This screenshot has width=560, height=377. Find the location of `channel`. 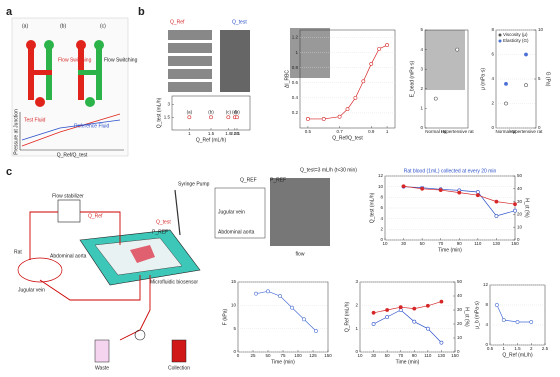

channel is located at coordinates (142, 254).